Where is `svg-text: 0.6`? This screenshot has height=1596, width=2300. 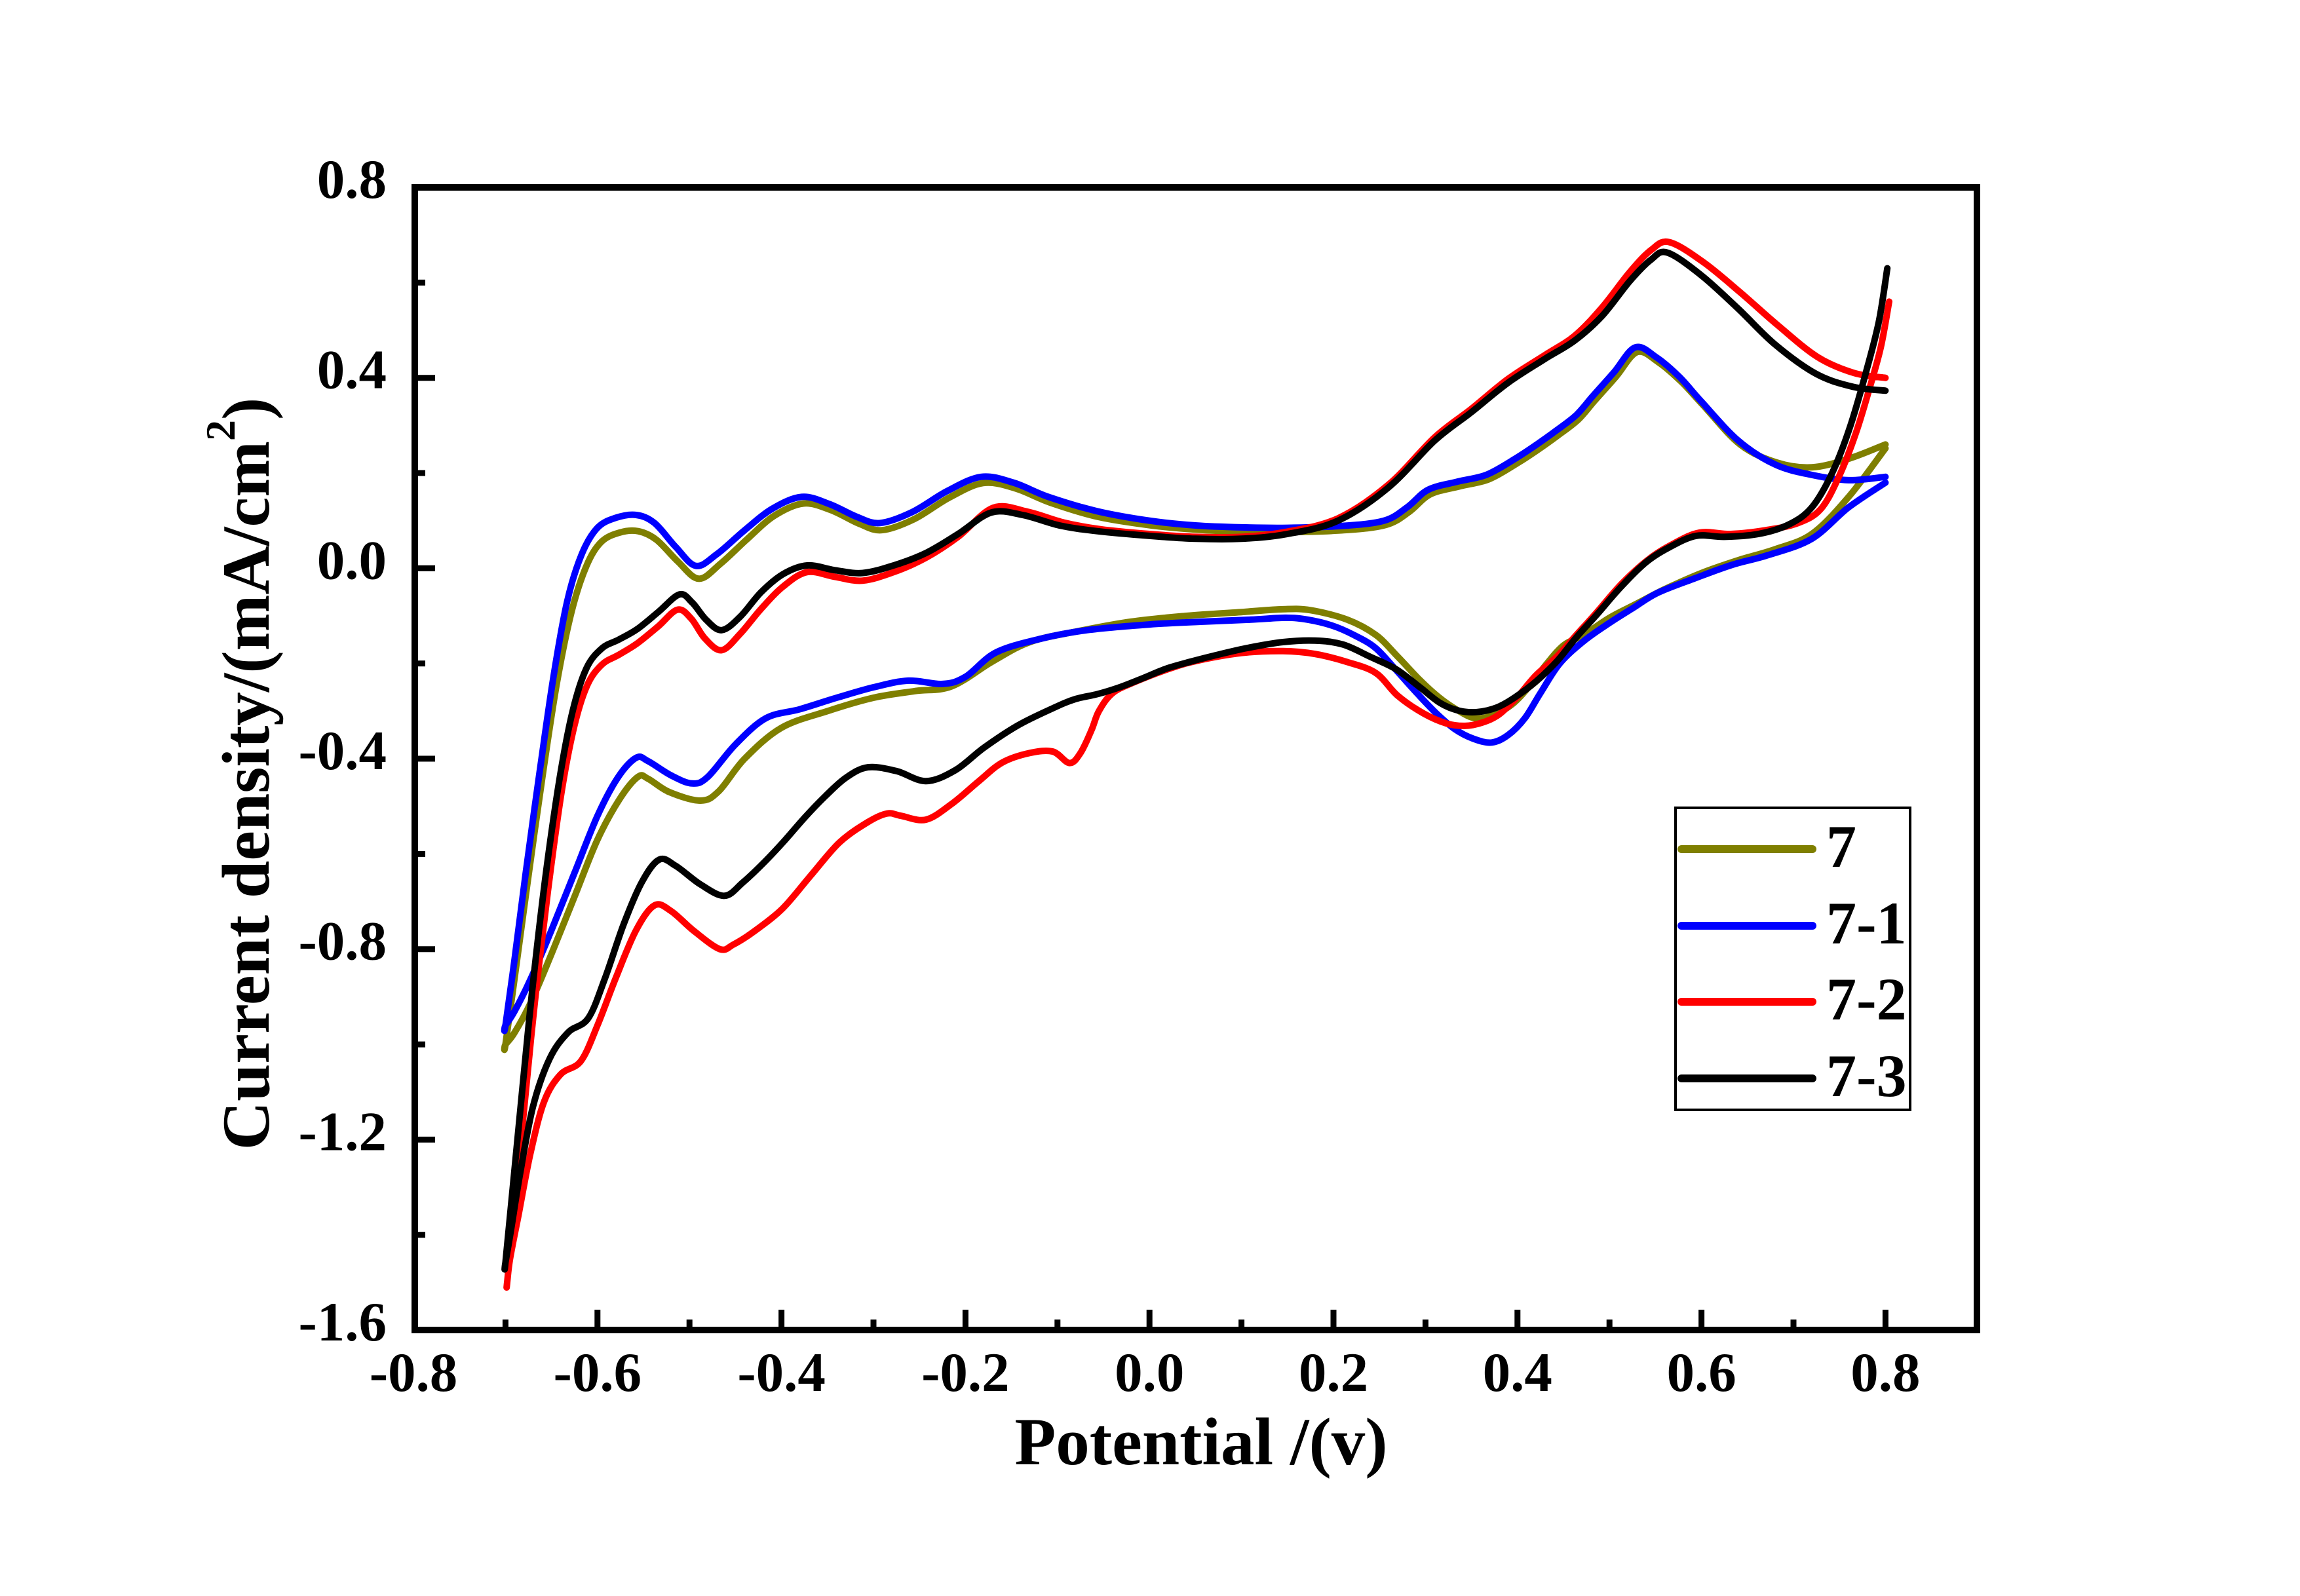 svg-text: 0.6 is located at coordinates (1701, 1372).